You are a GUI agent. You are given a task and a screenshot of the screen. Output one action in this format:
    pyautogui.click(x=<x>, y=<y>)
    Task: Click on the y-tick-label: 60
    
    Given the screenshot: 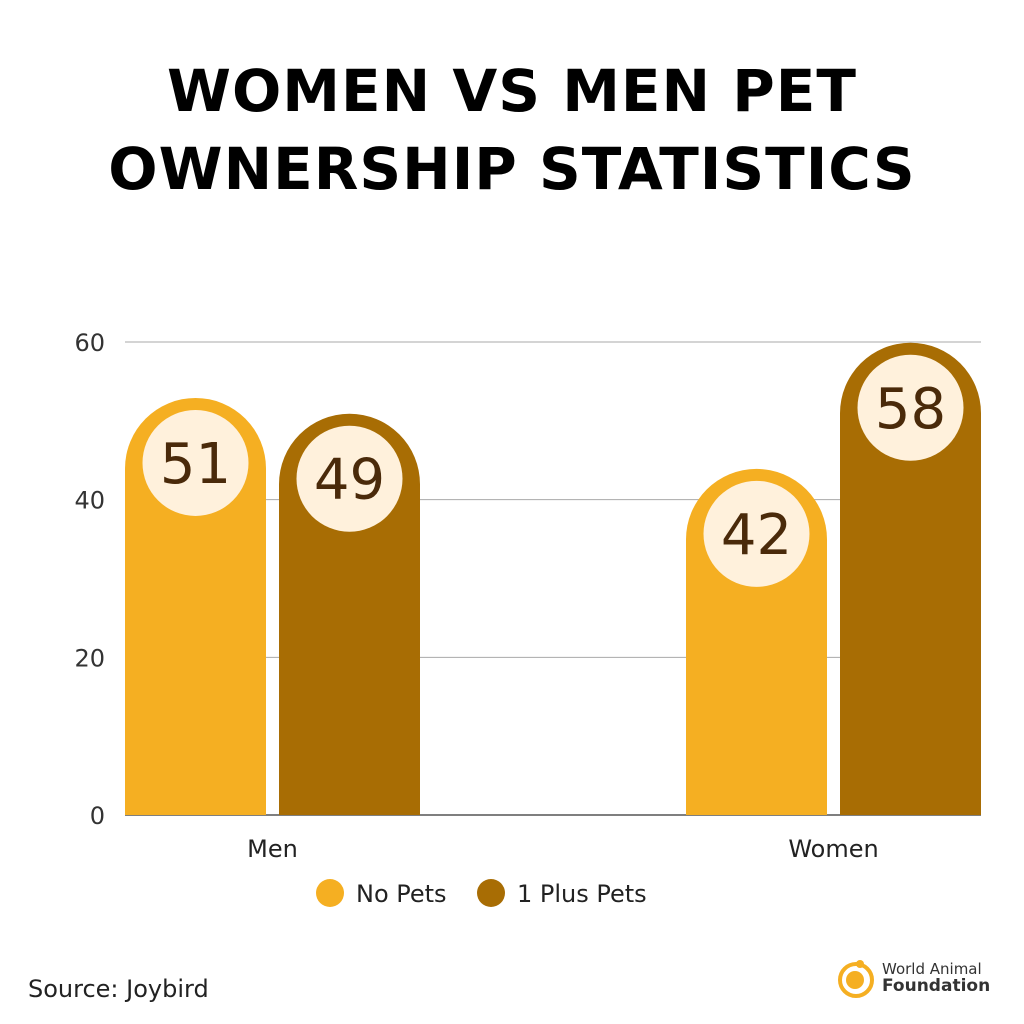 What is the action you would take?
    pyautogui.click(x=89, y=343)
    